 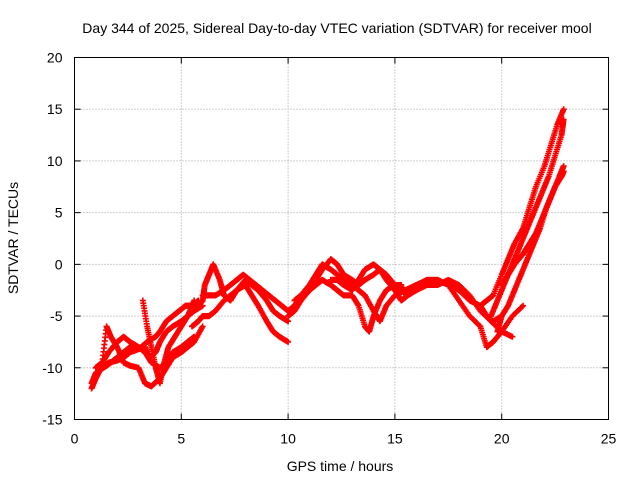 I want to click on y-axis-label: SDTVAR / TECUs, so click(x=13, y=238).